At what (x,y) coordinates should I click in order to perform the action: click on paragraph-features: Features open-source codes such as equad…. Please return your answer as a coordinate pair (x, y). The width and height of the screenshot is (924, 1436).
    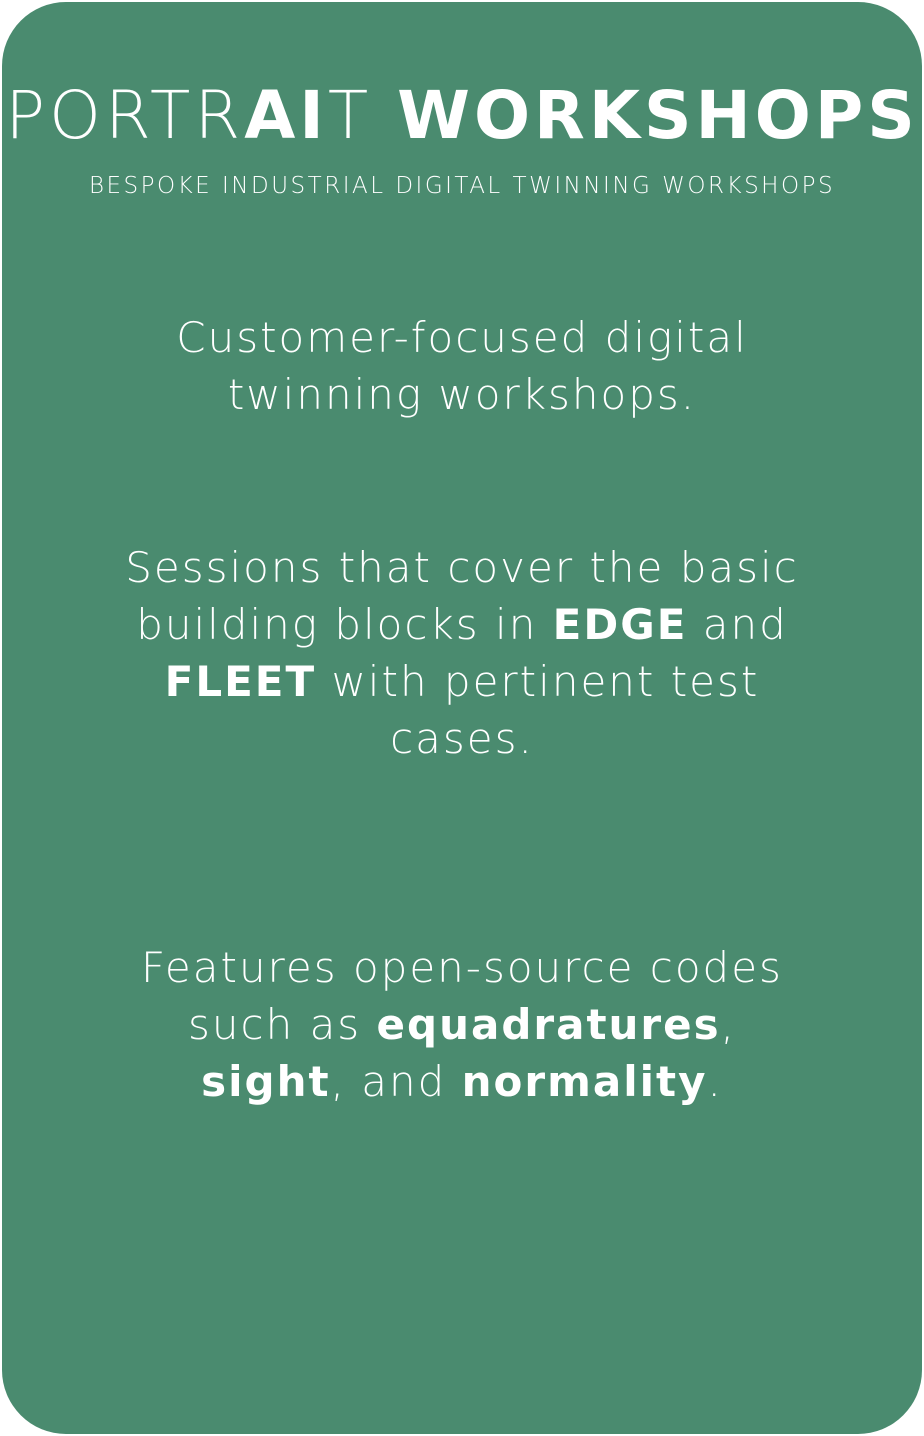
    Looking at the image, I should click on (462, 1024).